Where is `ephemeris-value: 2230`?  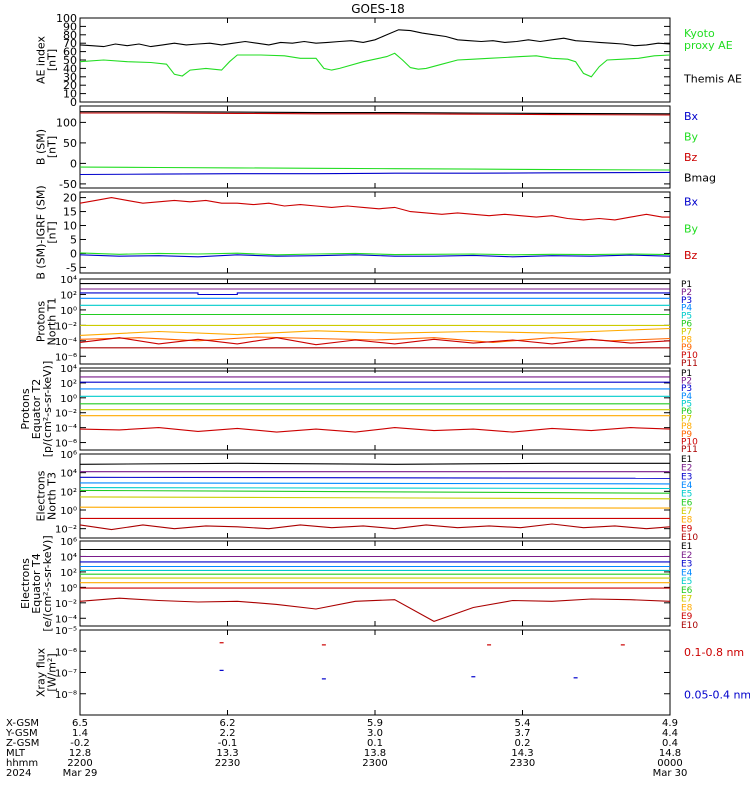
ephemeris-value: 2230 is located at coordinates (227, 763).